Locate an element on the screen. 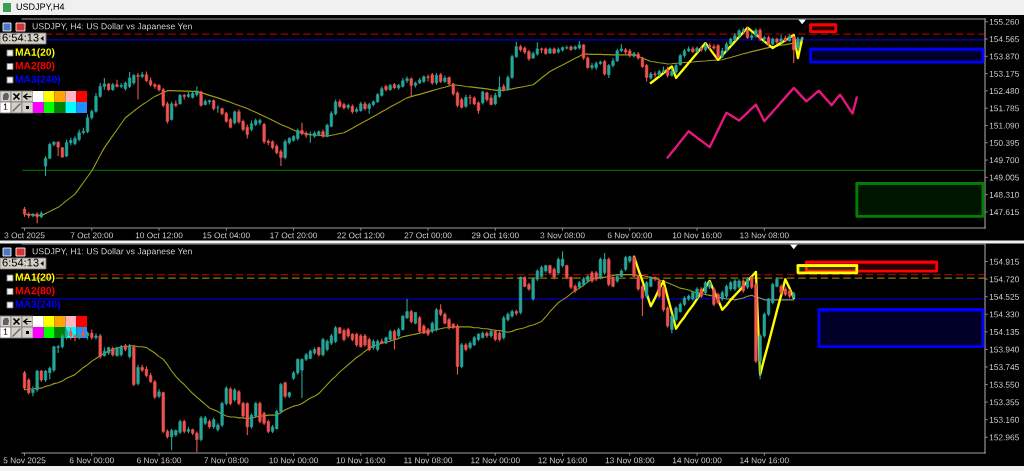 The image size is (1024, 471). x-tick-label: 7 Nov 08:00 is located at coordinates (226, 460).